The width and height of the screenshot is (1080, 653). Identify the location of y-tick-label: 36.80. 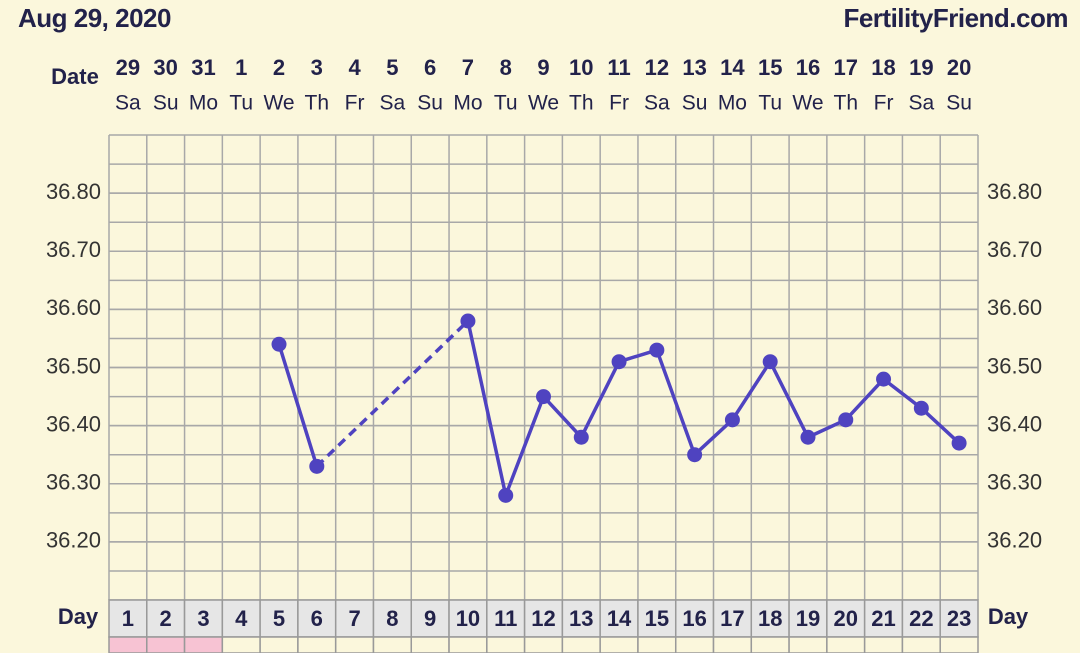
(73, 191).